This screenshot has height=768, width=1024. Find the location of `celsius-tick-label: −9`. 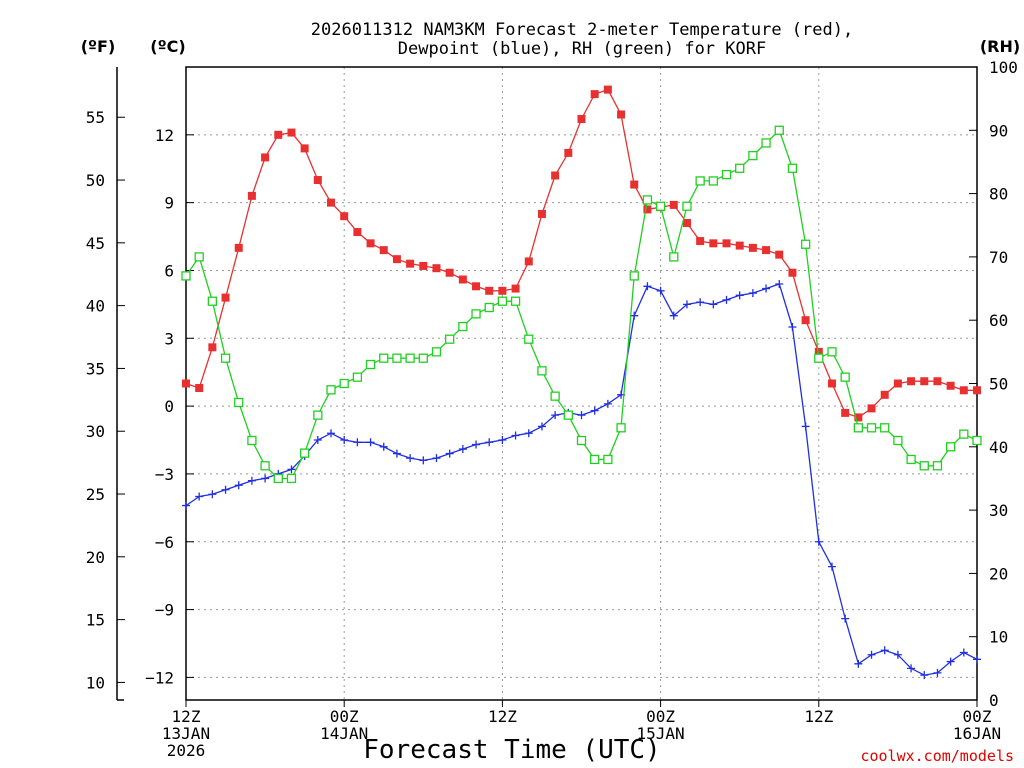

celsius-tick-label: −9 is located at coordinates (164, 610).